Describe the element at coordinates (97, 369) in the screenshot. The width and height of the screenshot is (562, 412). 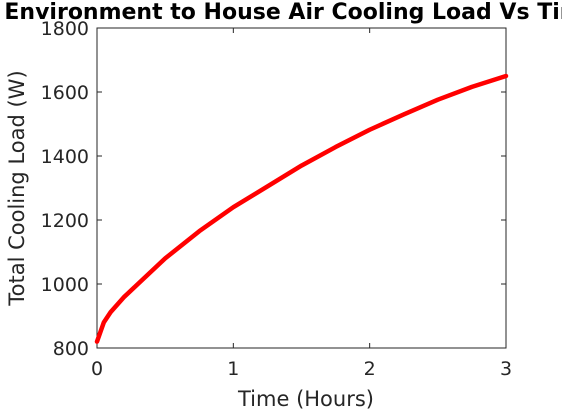
I see `x-tick-label: 0` at that location.